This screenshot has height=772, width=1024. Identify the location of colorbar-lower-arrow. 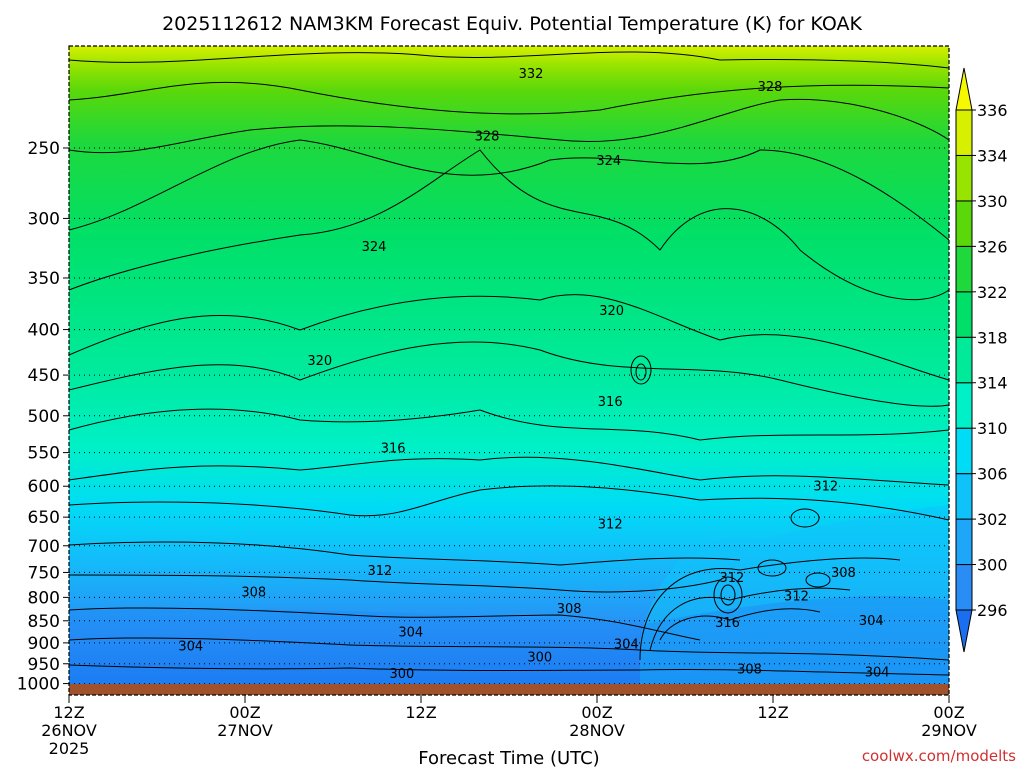
(964, 631).